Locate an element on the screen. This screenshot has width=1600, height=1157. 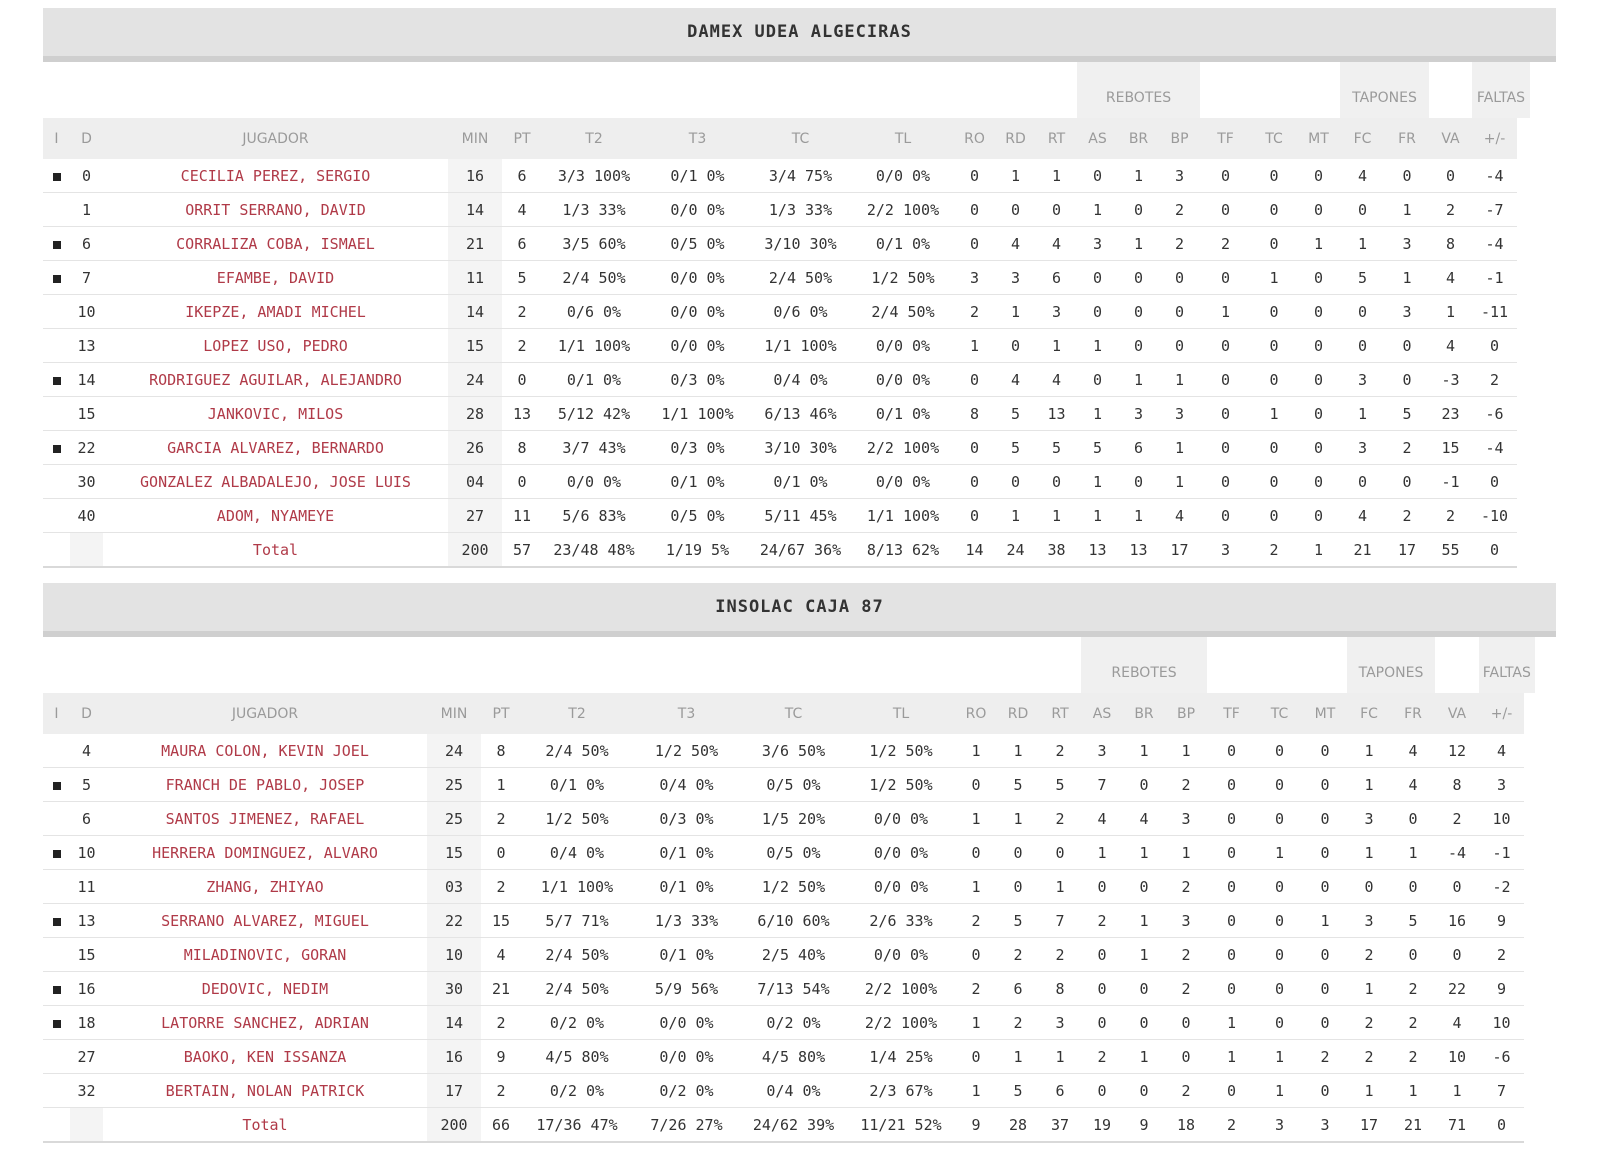
player-name-link: GONZALEZ ALBADALEJO, JOSE LUIS is located at coordinates (275, 481).